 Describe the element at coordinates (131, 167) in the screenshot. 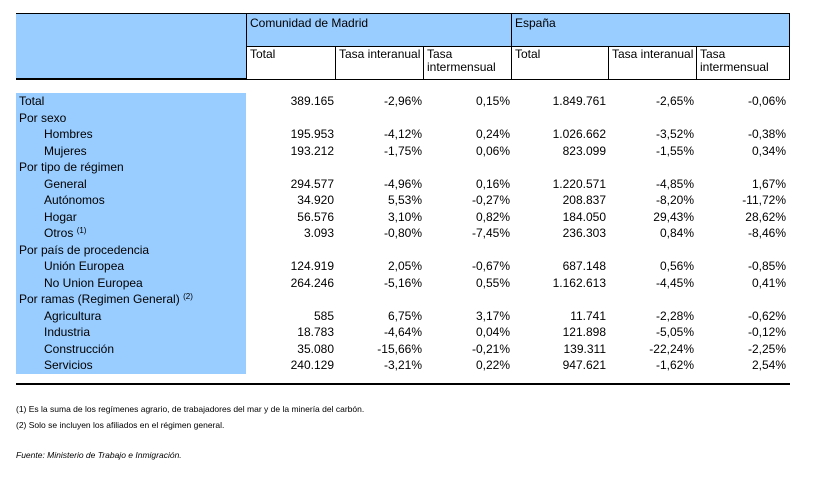

I see `row-label: Por tipo de régimen` at that location.